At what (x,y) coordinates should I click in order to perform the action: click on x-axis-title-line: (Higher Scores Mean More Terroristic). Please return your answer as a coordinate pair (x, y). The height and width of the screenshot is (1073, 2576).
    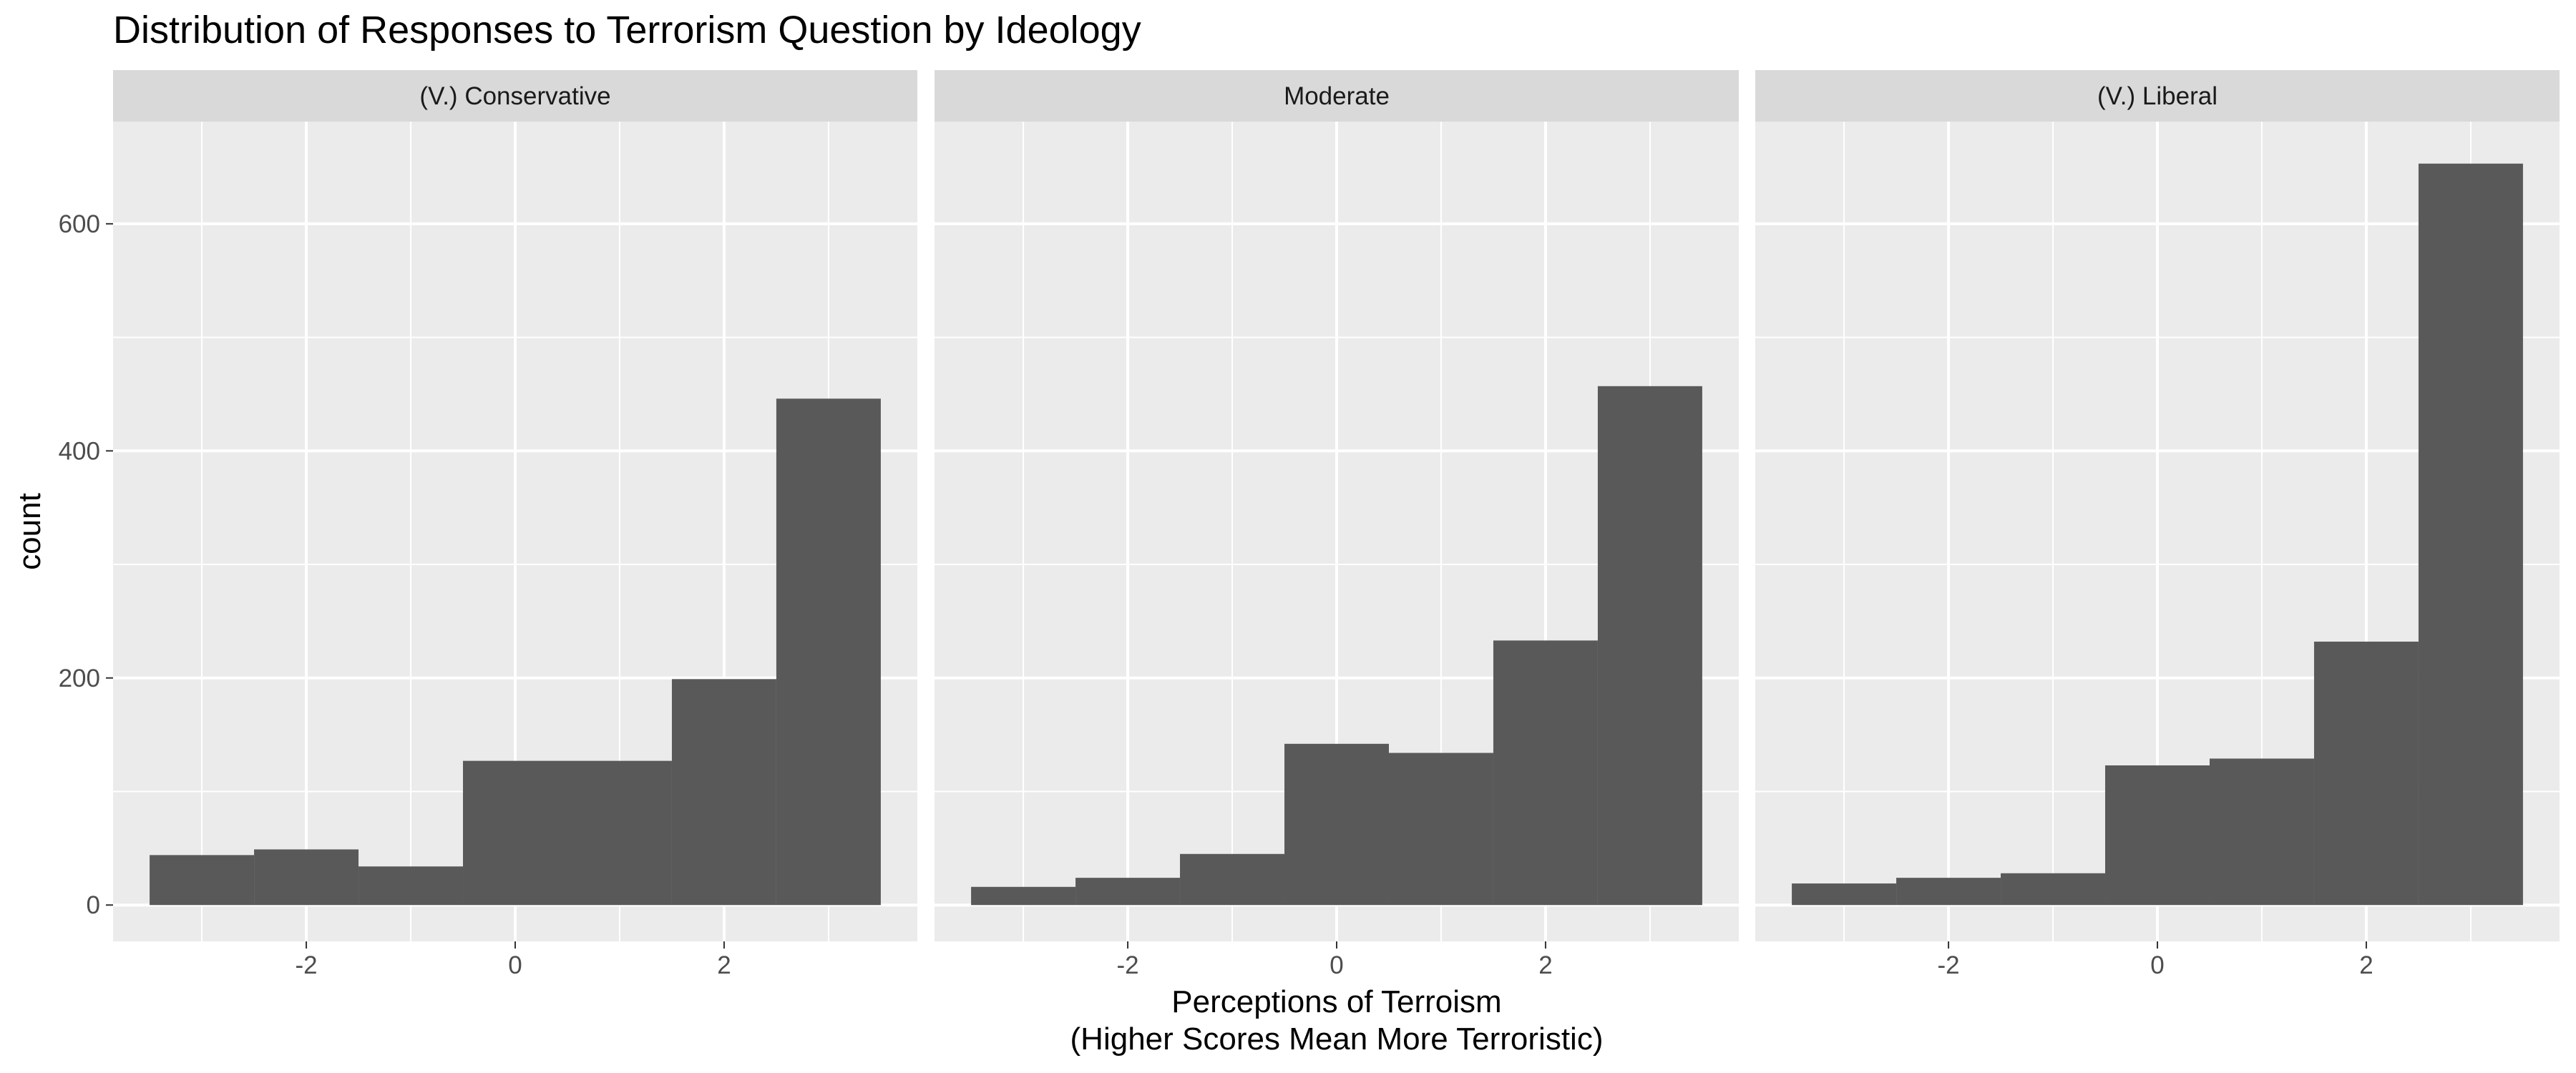
    Looking at the image, I should click on (1337, 1039).